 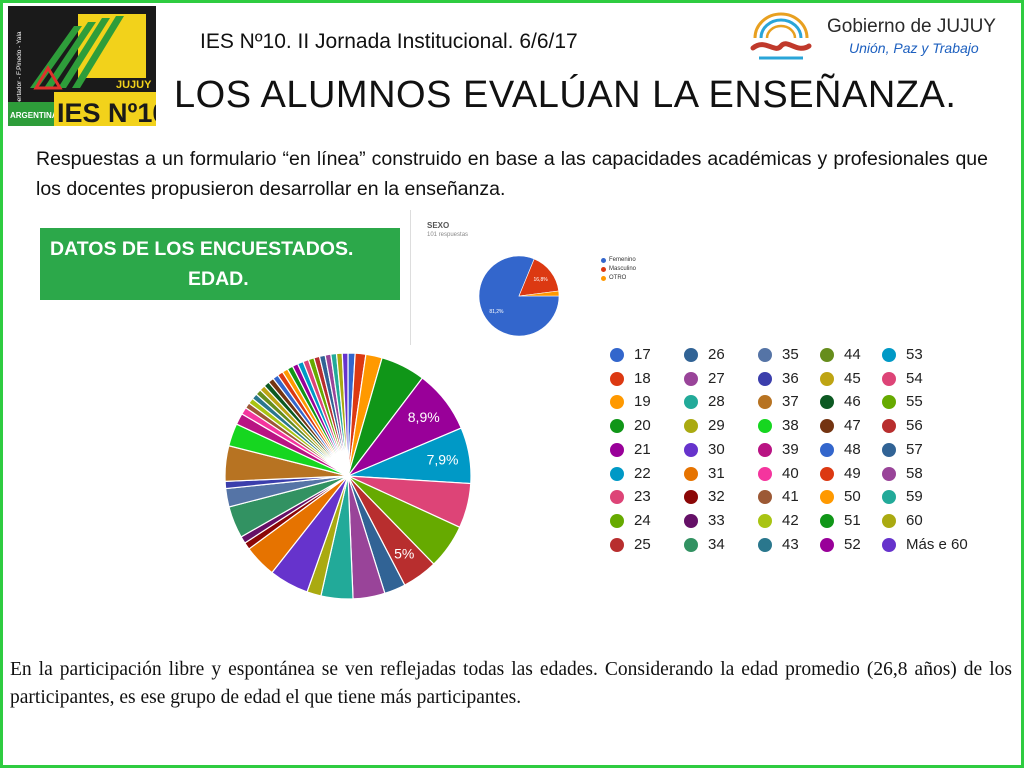 I want to click on age-legend-label: 44, so click(x=852, y=354).